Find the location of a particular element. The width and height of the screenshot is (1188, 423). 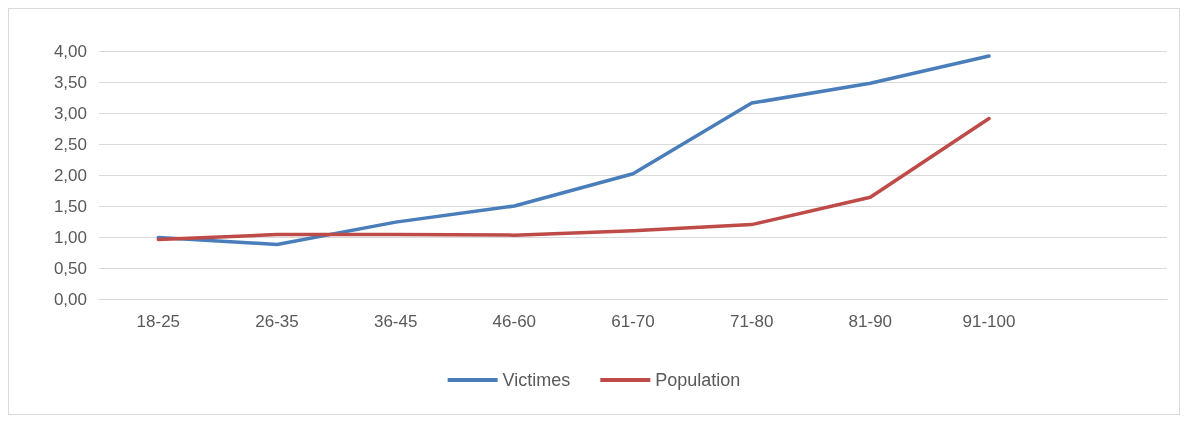

y-tick-label: 1,00 is located at coordinates (70, 237).